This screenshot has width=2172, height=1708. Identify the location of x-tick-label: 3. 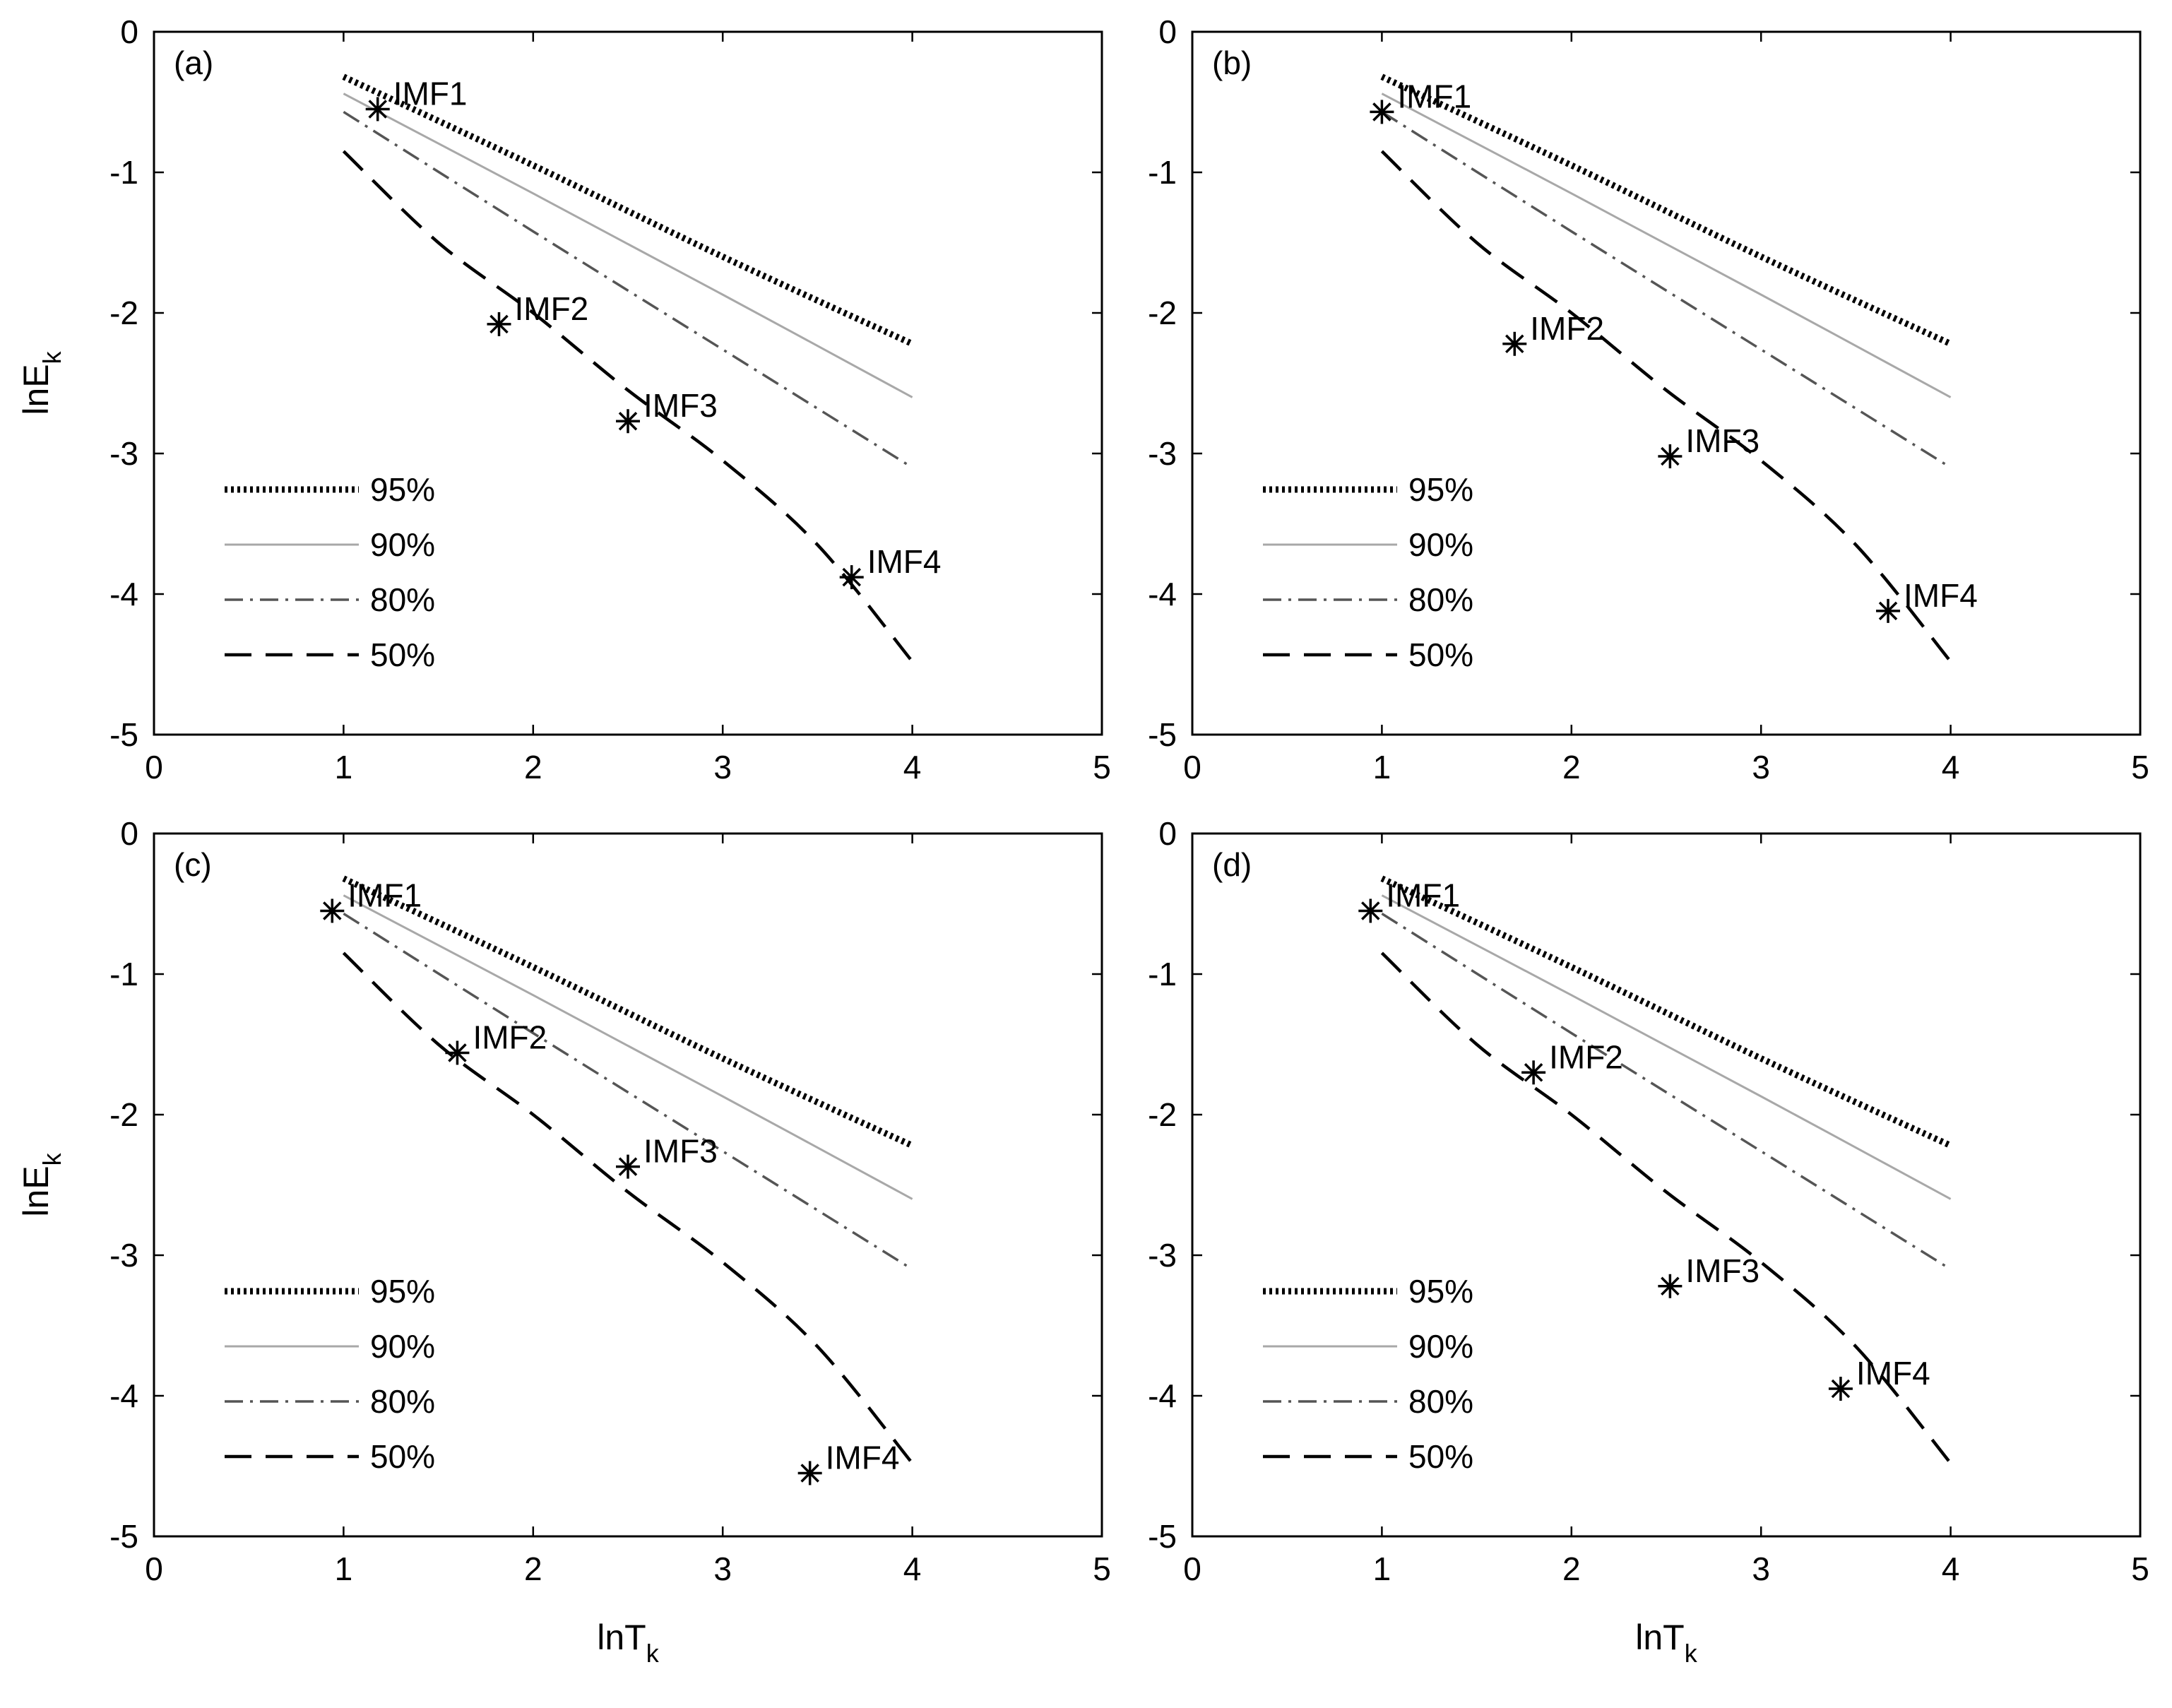
(722, 1568).